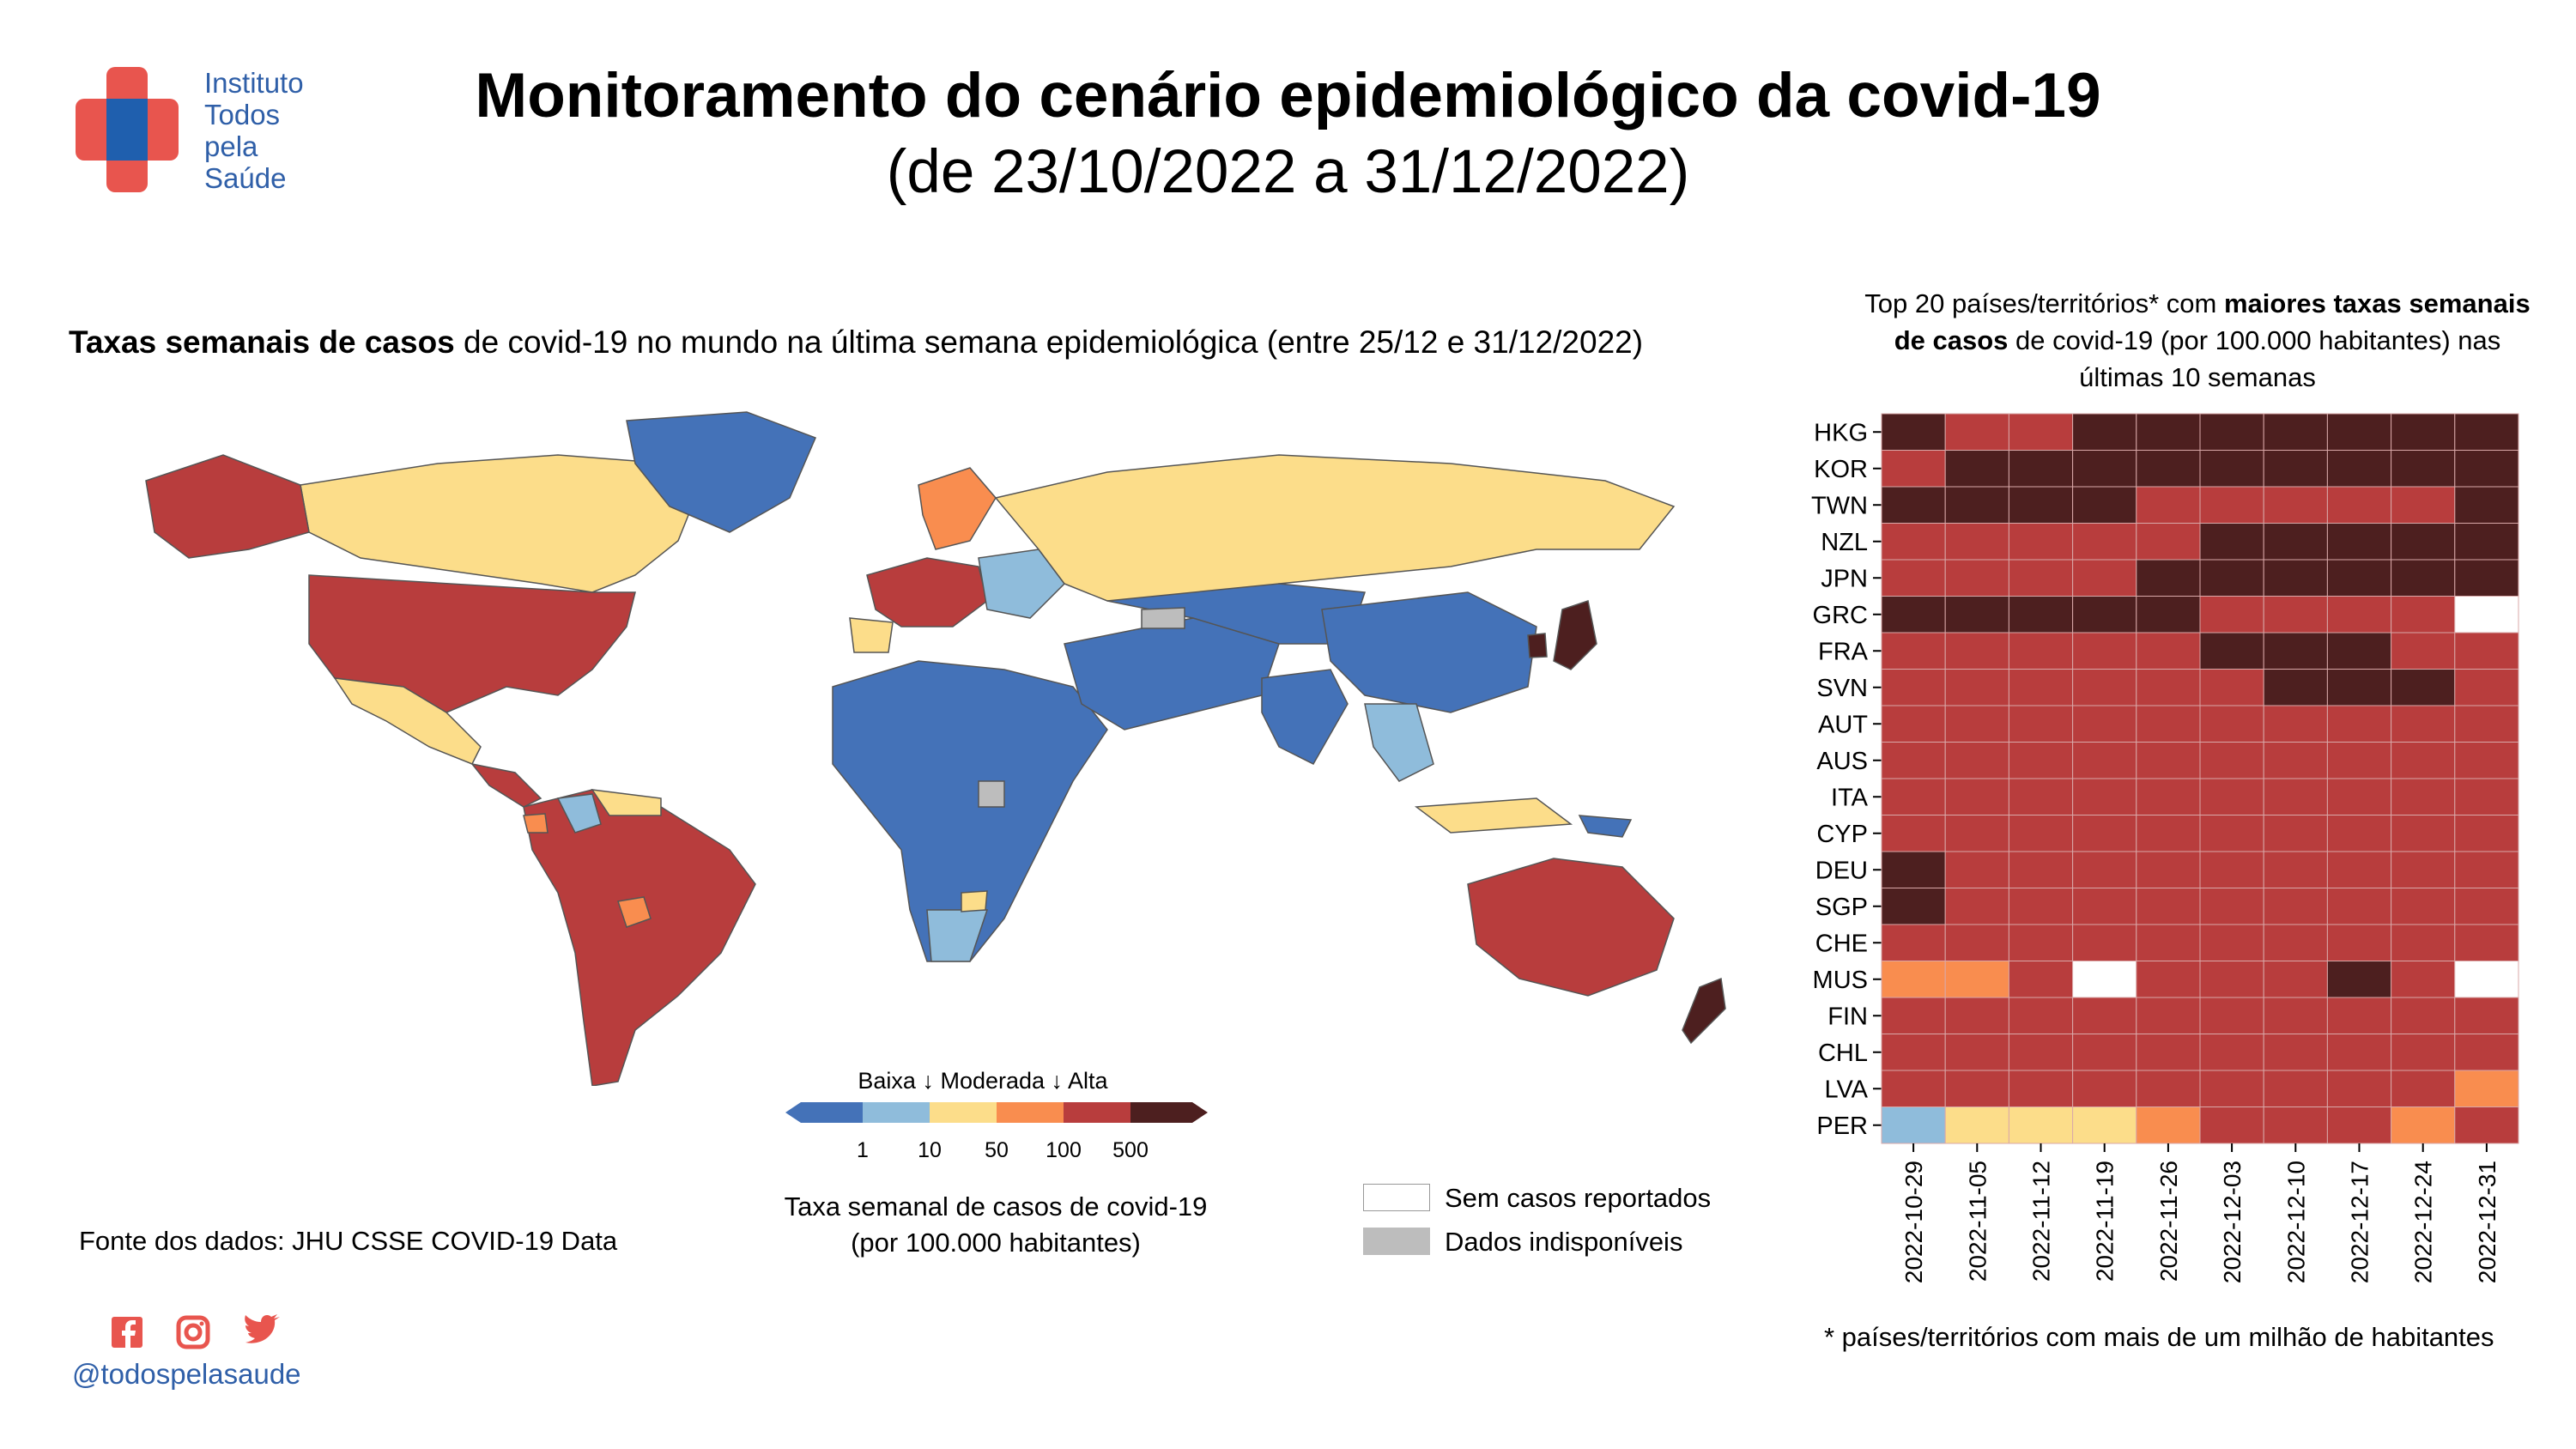 The height and width of the screenshot is (1449, 2576). I want to click on heatmap-row-label: PER, so click(1842, 1126).